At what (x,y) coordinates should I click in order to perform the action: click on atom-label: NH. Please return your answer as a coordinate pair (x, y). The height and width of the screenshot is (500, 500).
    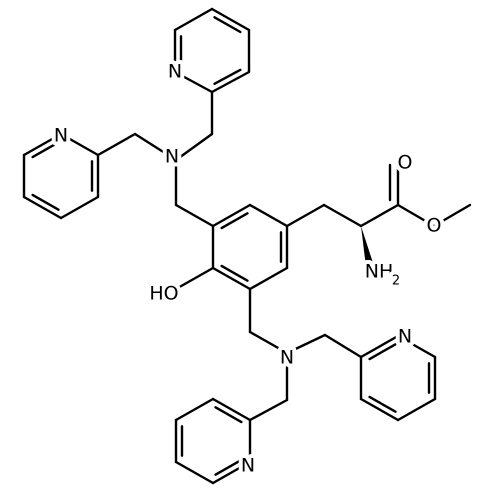
    Looking at the image, I should click on (379, 272).